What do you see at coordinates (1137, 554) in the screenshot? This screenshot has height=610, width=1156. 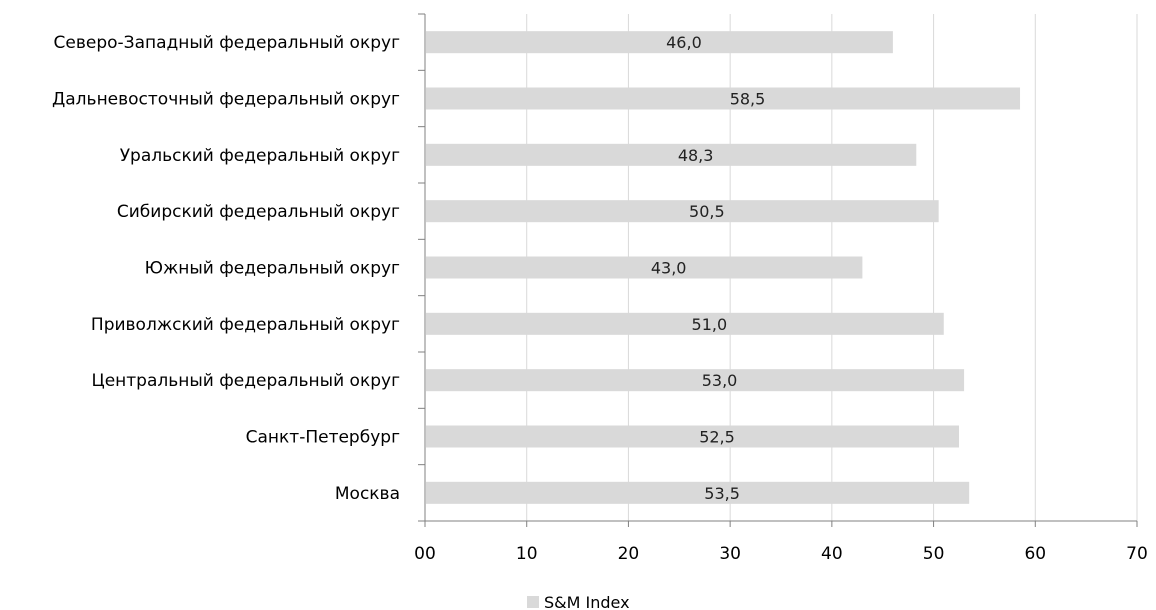 I see `x-tick-label: 70` at bounding box center [1137, 554].